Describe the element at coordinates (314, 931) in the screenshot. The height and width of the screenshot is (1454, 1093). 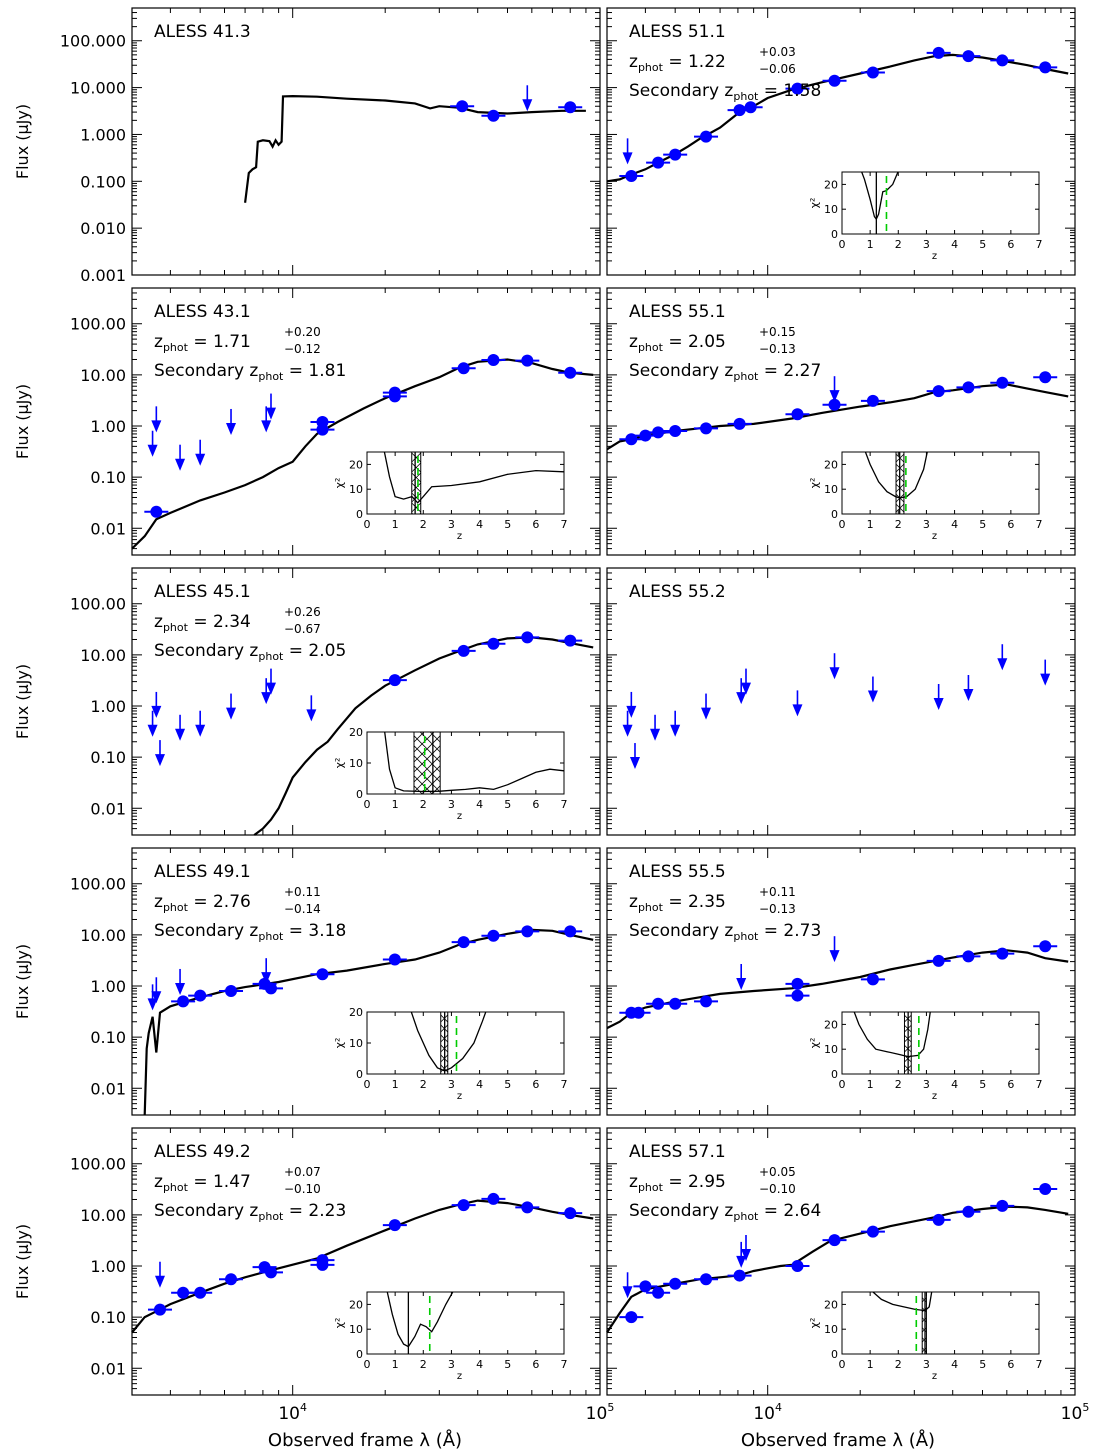
I see `secondary-zphot-value: = 3.18` at that location.